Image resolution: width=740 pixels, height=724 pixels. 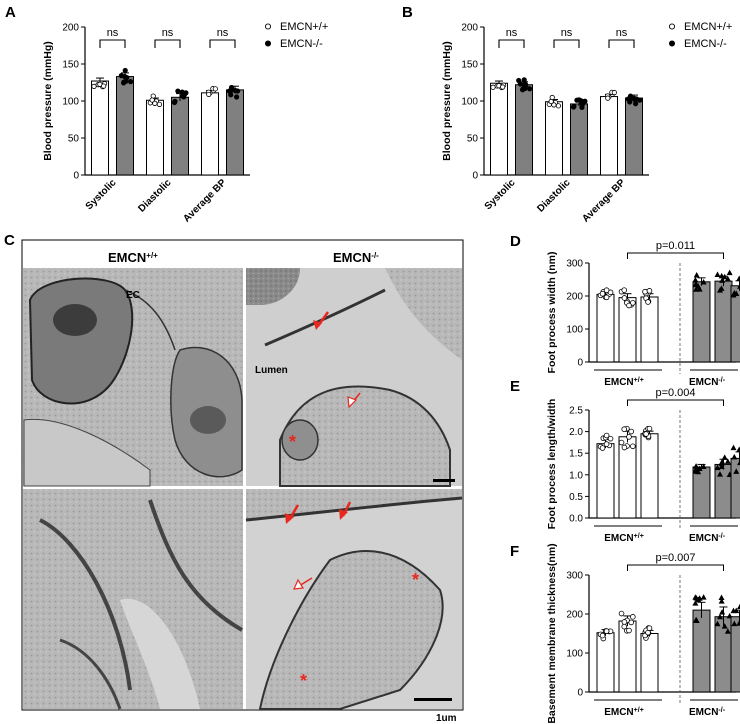 I want to click on y-tick-label: 1.0, so click(x=576, y=475).